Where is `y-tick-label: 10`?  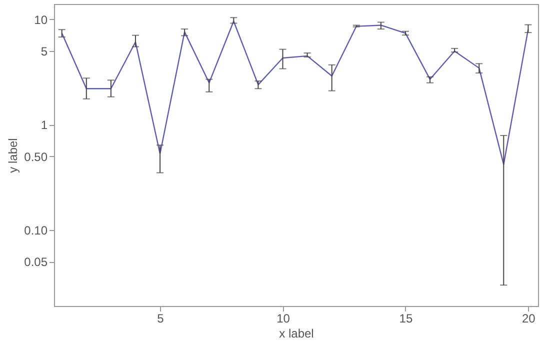 y-tick-label: 10 is located at coordinates (41, 19).